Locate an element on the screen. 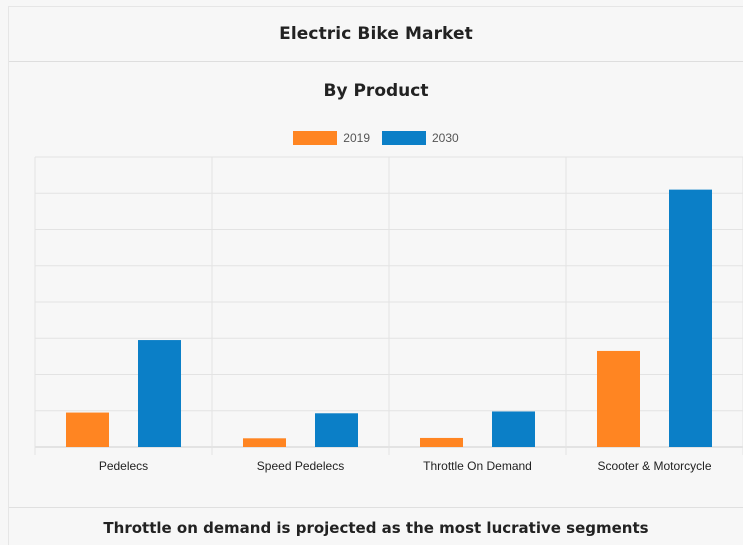  x-tick-label: Pedelecs is located at coordinates (123, 466).